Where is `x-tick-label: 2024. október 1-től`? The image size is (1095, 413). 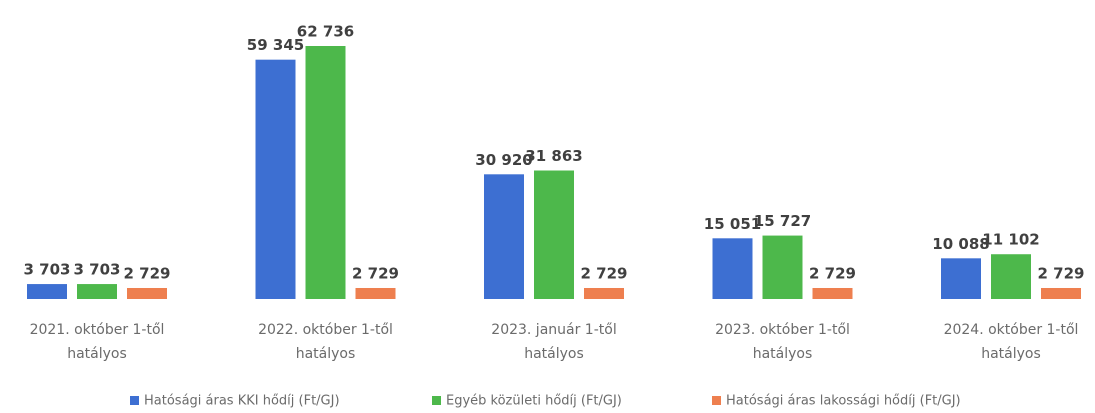
x-tick-label: 2024. október 1-től is located at coordinates (1011, 330).